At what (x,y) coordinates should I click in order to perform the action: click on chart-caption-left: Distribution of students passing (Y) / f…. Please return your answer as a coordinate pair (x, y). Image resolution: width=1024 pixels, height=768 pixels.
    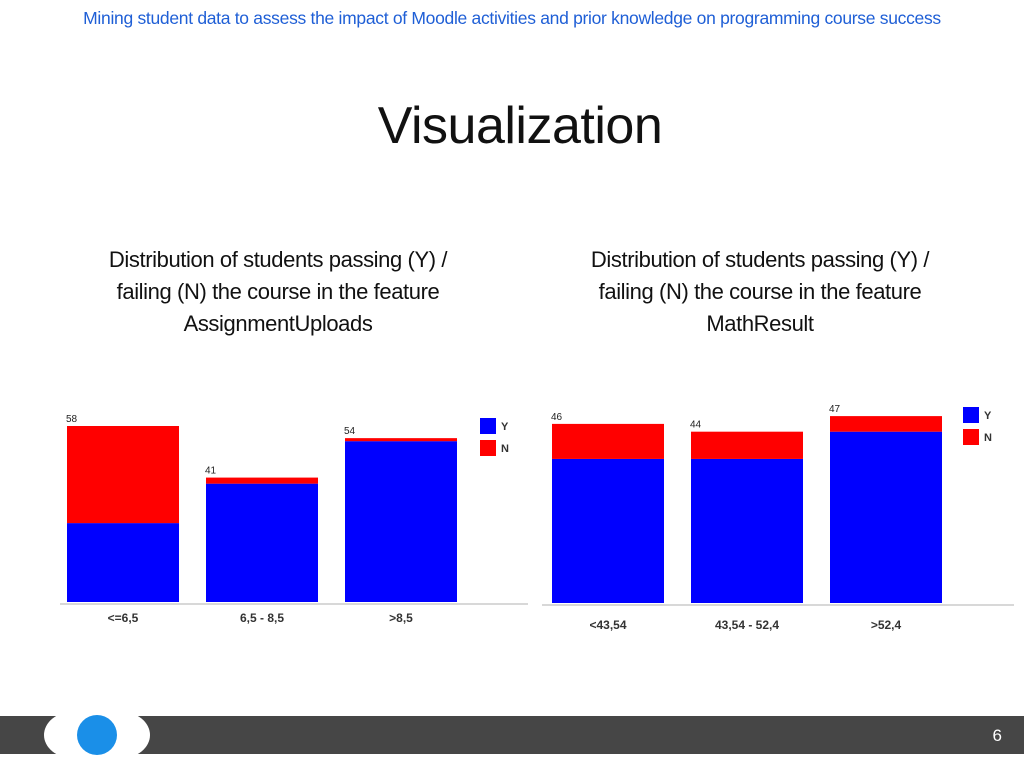
    Looking at the image, I should click on (278, 292).